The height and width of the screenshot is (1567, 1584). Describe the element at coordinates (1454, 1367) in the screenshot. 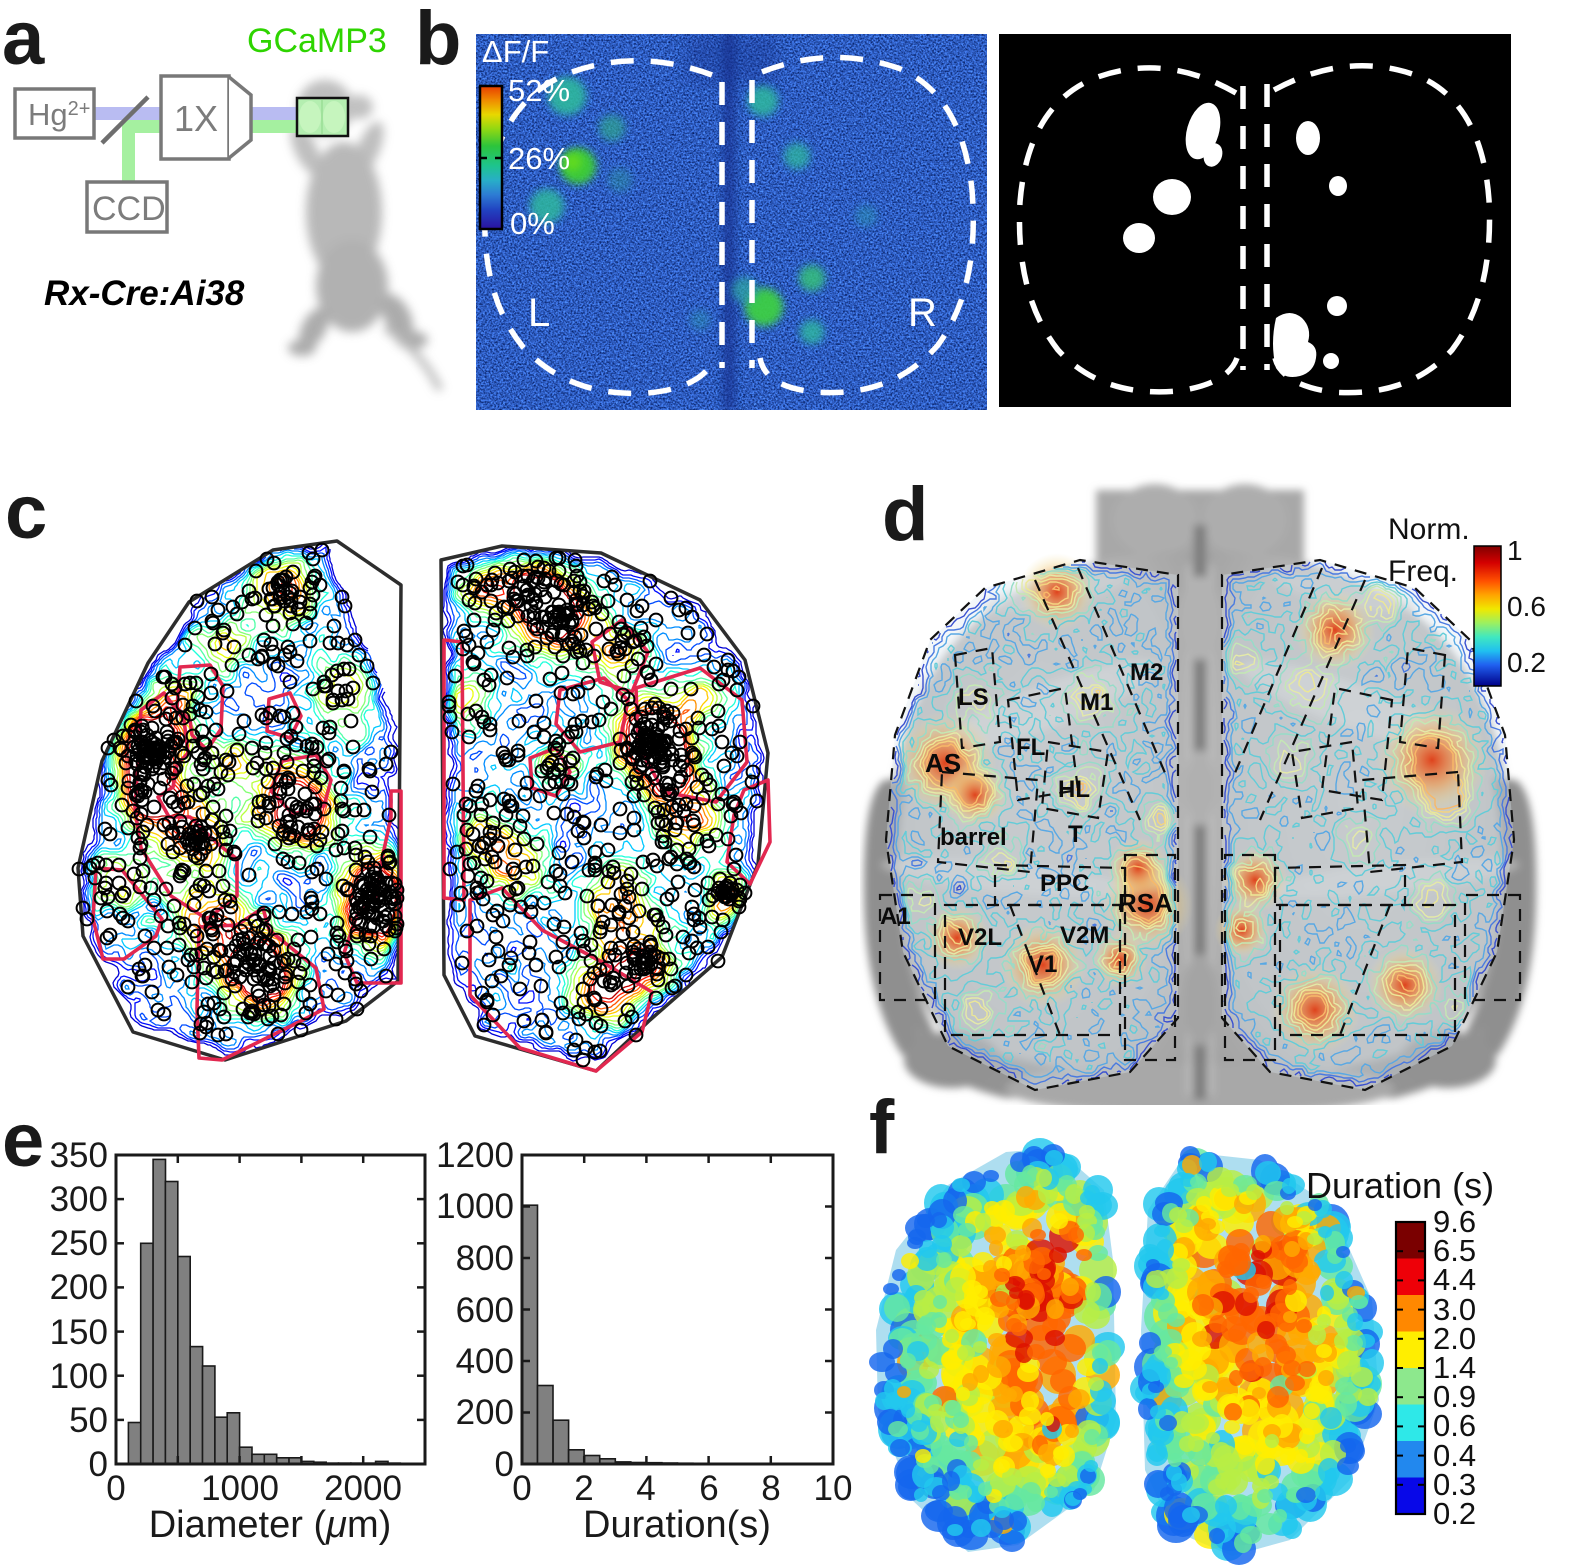

I see `svg-text: 1.4` at that location.